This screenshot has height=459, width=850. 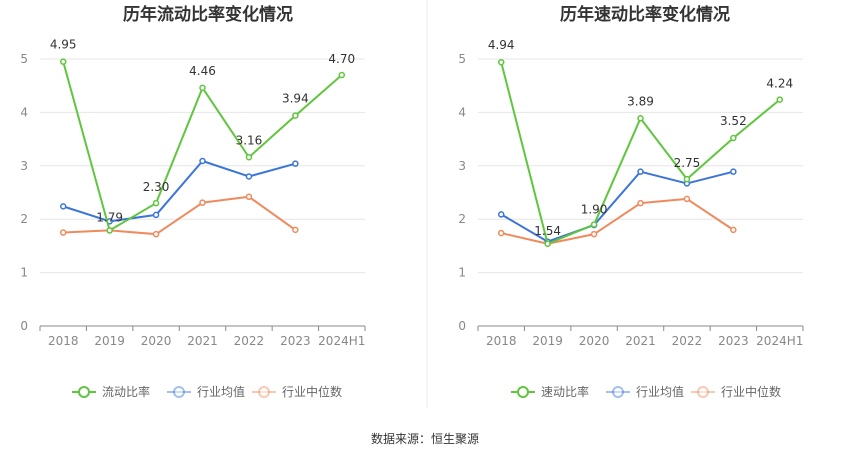 What do you see at coordinates (779, 84) in the screenshot?
I see `data-label: 4.24` at bounding box center [779, 84].